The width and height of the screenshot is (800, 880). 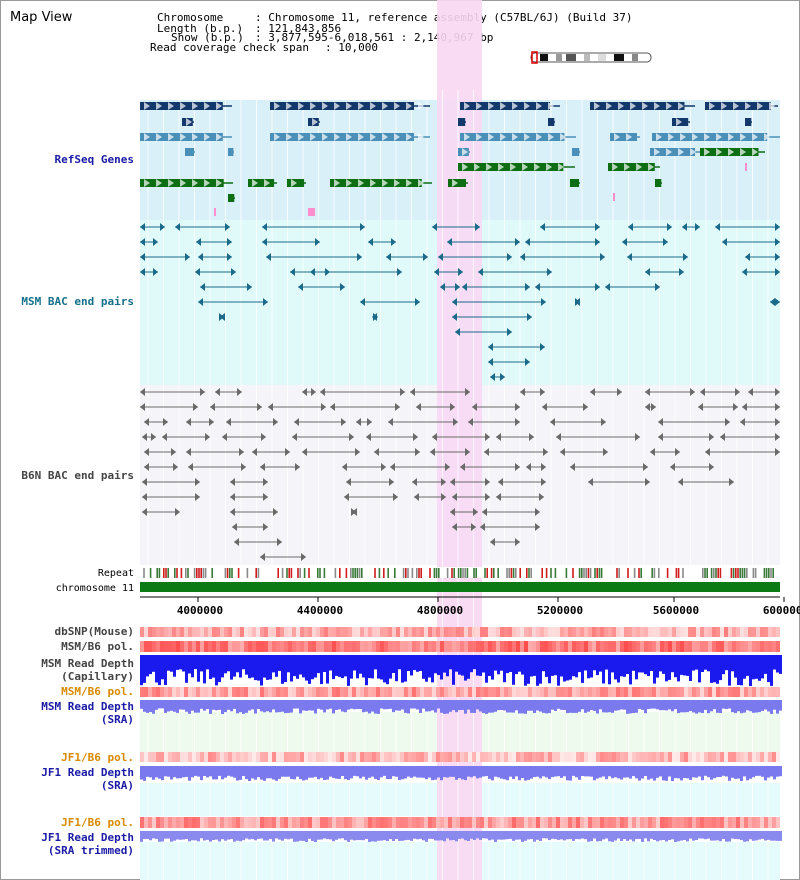 I want to click on refseq-gene-glyphs, so click(x=460, y=159).